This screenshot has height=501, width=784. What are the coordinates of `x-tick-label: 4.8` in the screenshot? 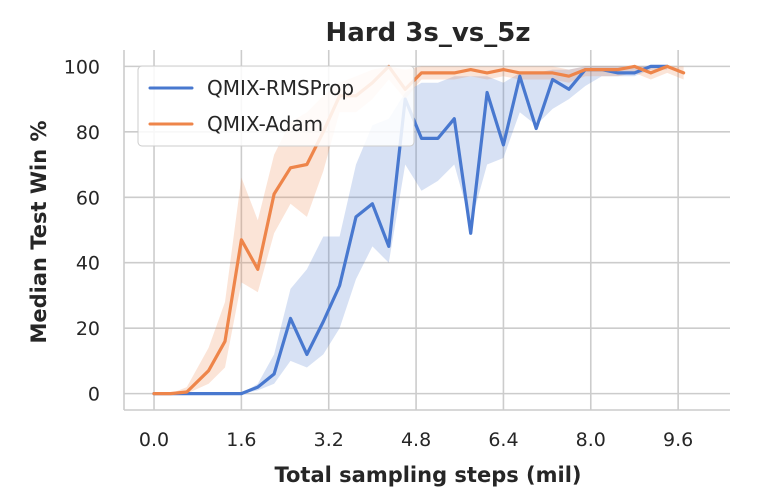 It's located at (416, 440).